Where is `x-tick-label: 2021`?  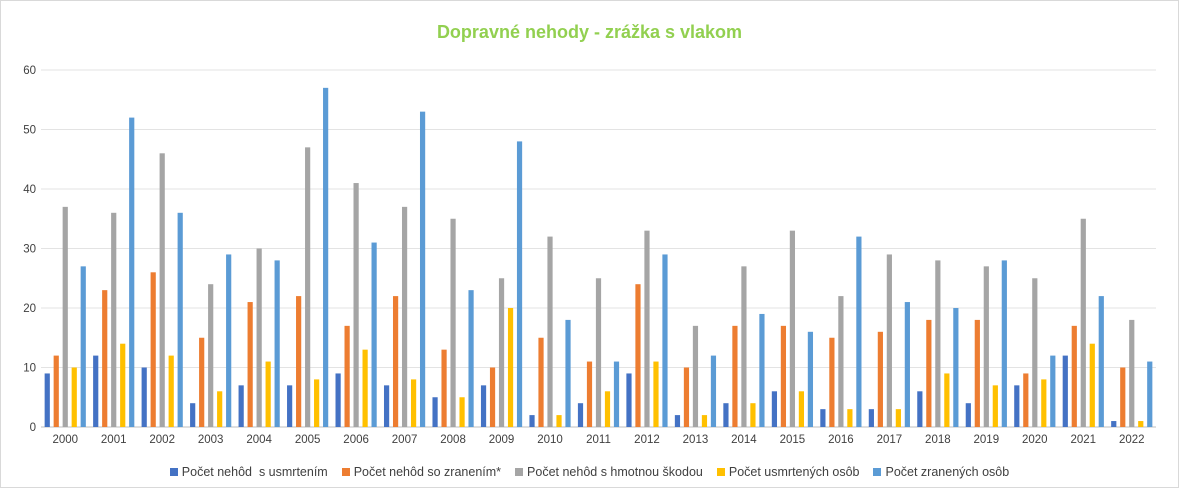 x-tick-label: 2021 is located at coordinates (1083, 440).